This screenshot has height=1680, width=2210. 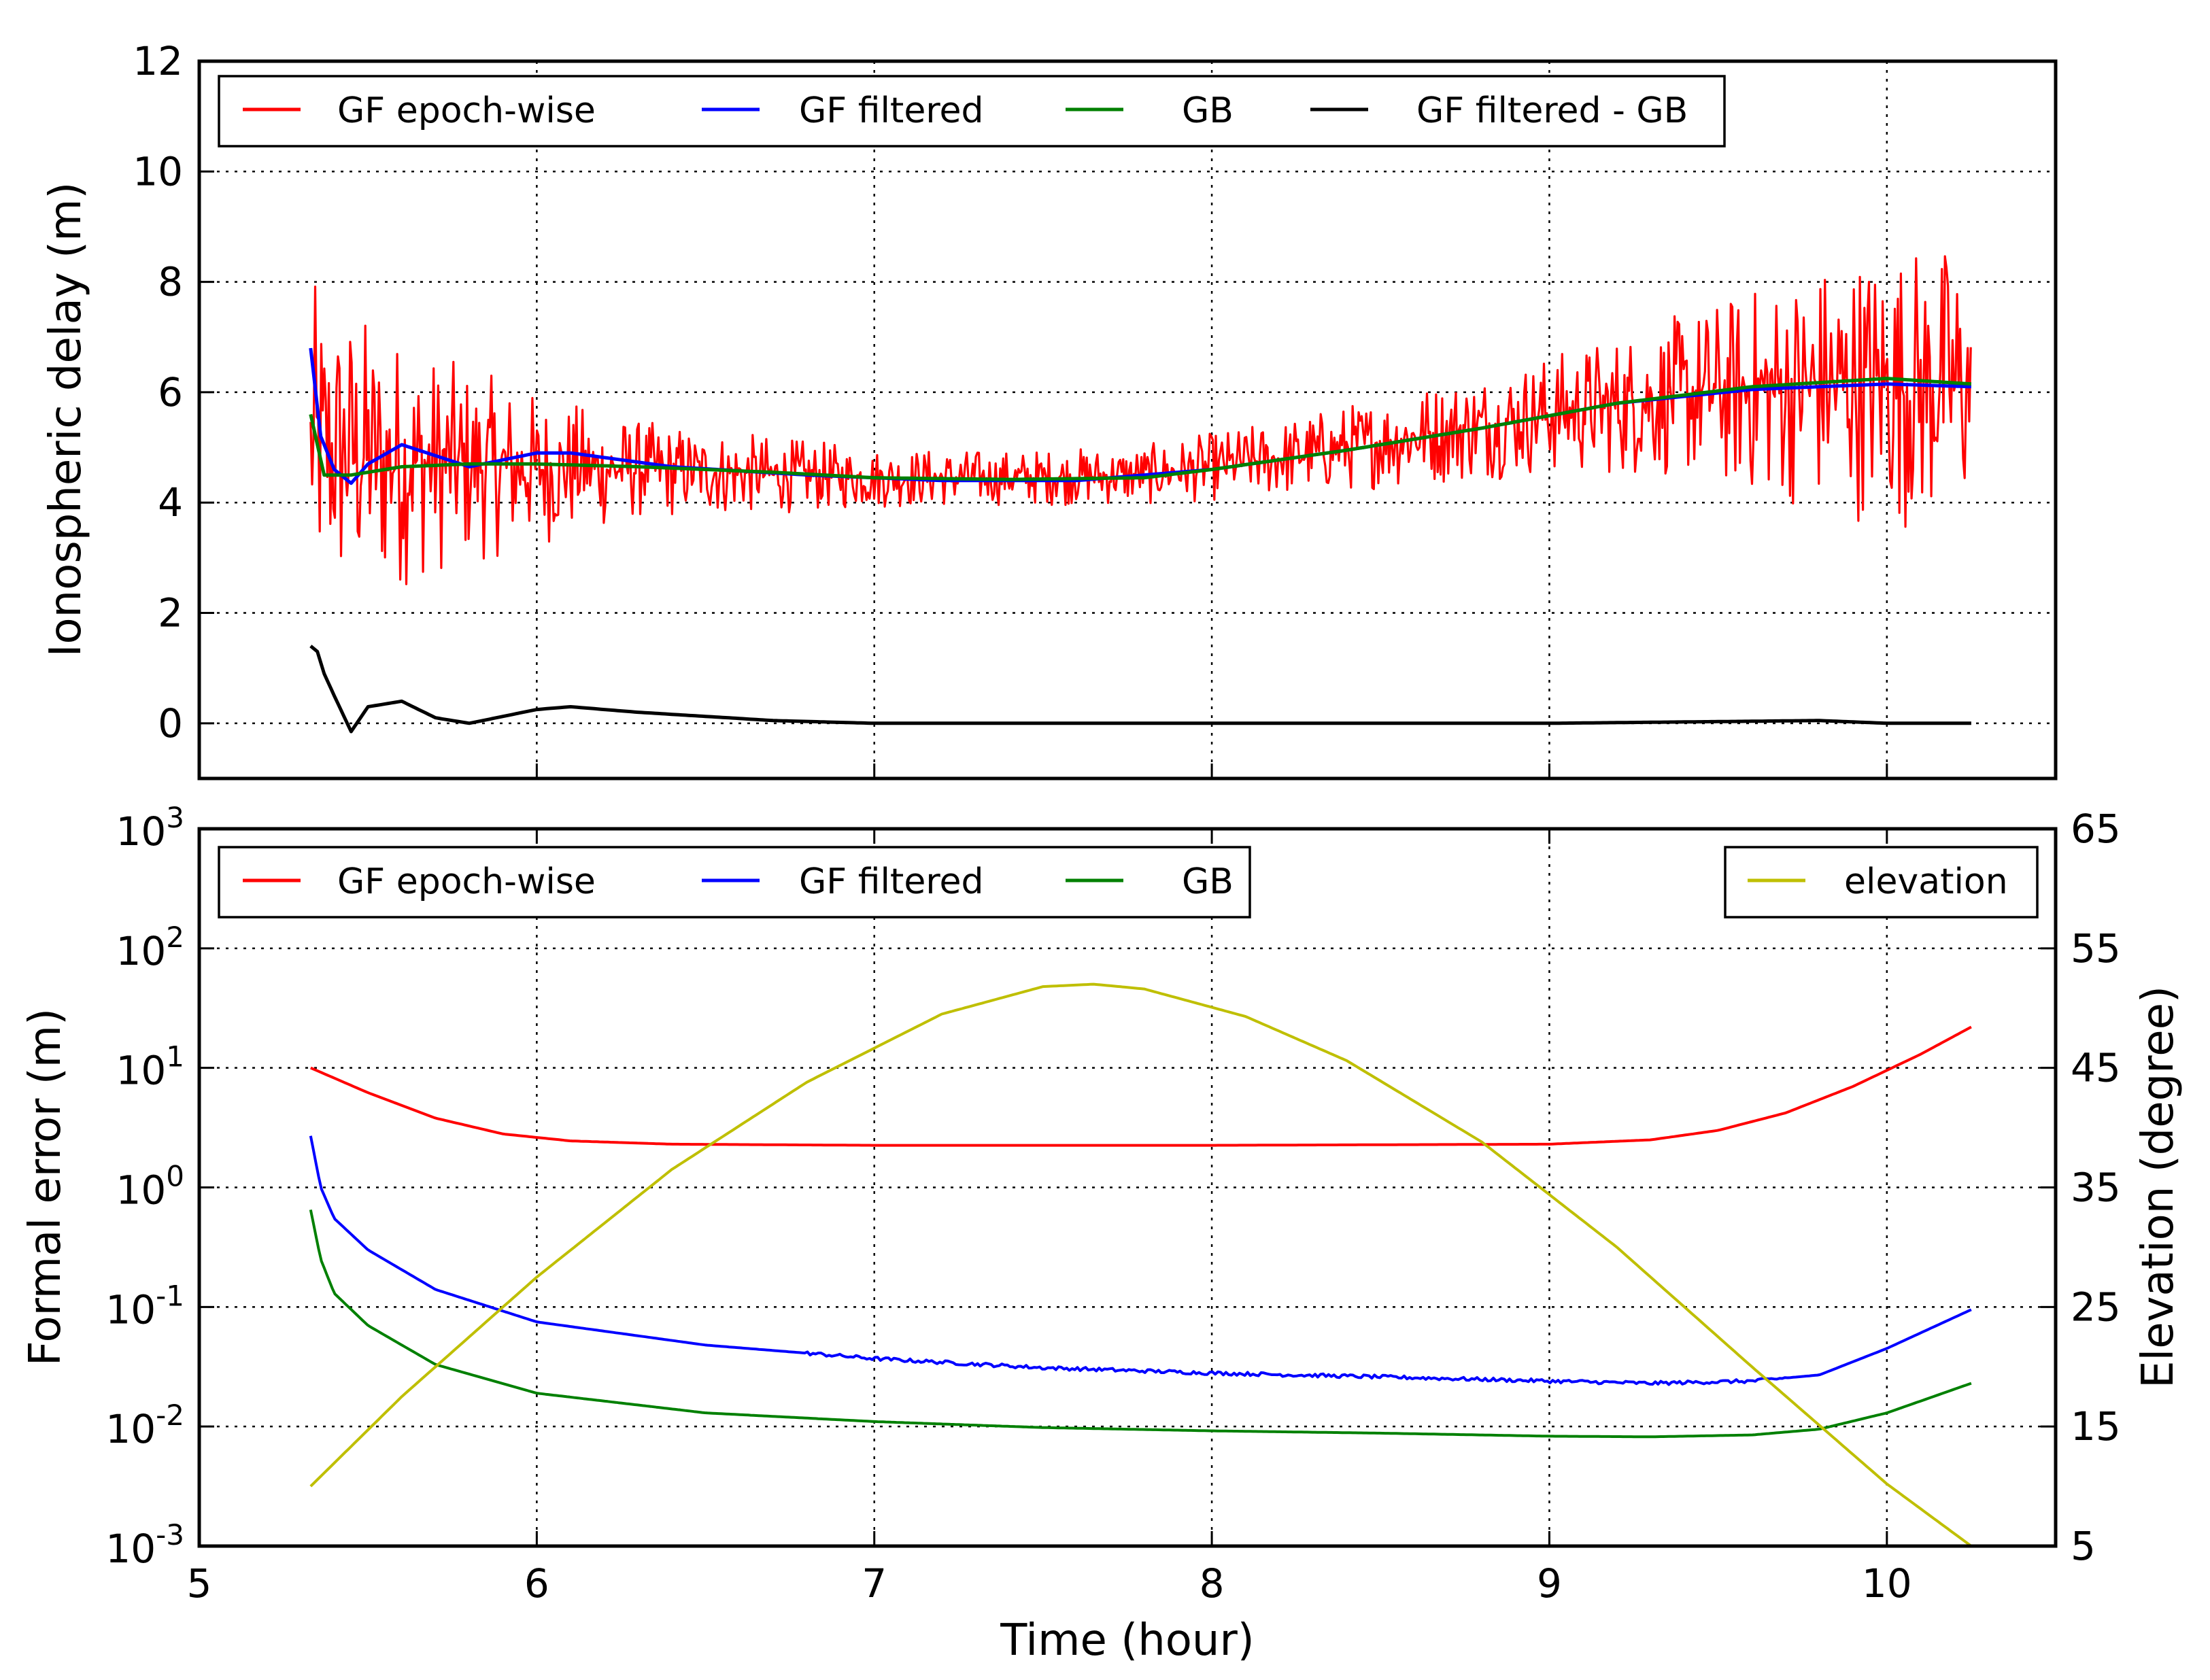 What do you see at coordinates (536, 1583) in the screenshot?
I see `x-tick-label: 6` at bounding box center [536, 1583].